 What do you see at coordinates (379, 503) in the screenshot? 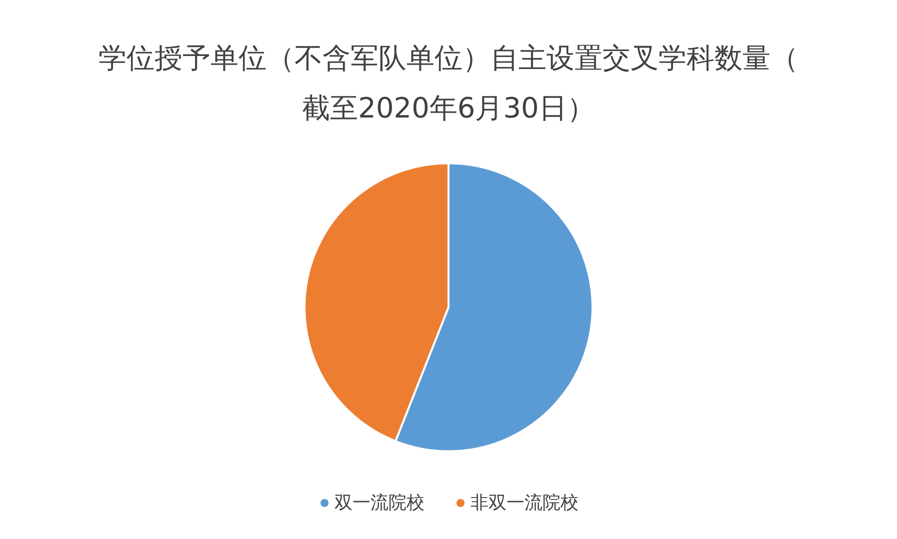
I see `legend-label: 双一流院校` at bounding box center [379, 503].